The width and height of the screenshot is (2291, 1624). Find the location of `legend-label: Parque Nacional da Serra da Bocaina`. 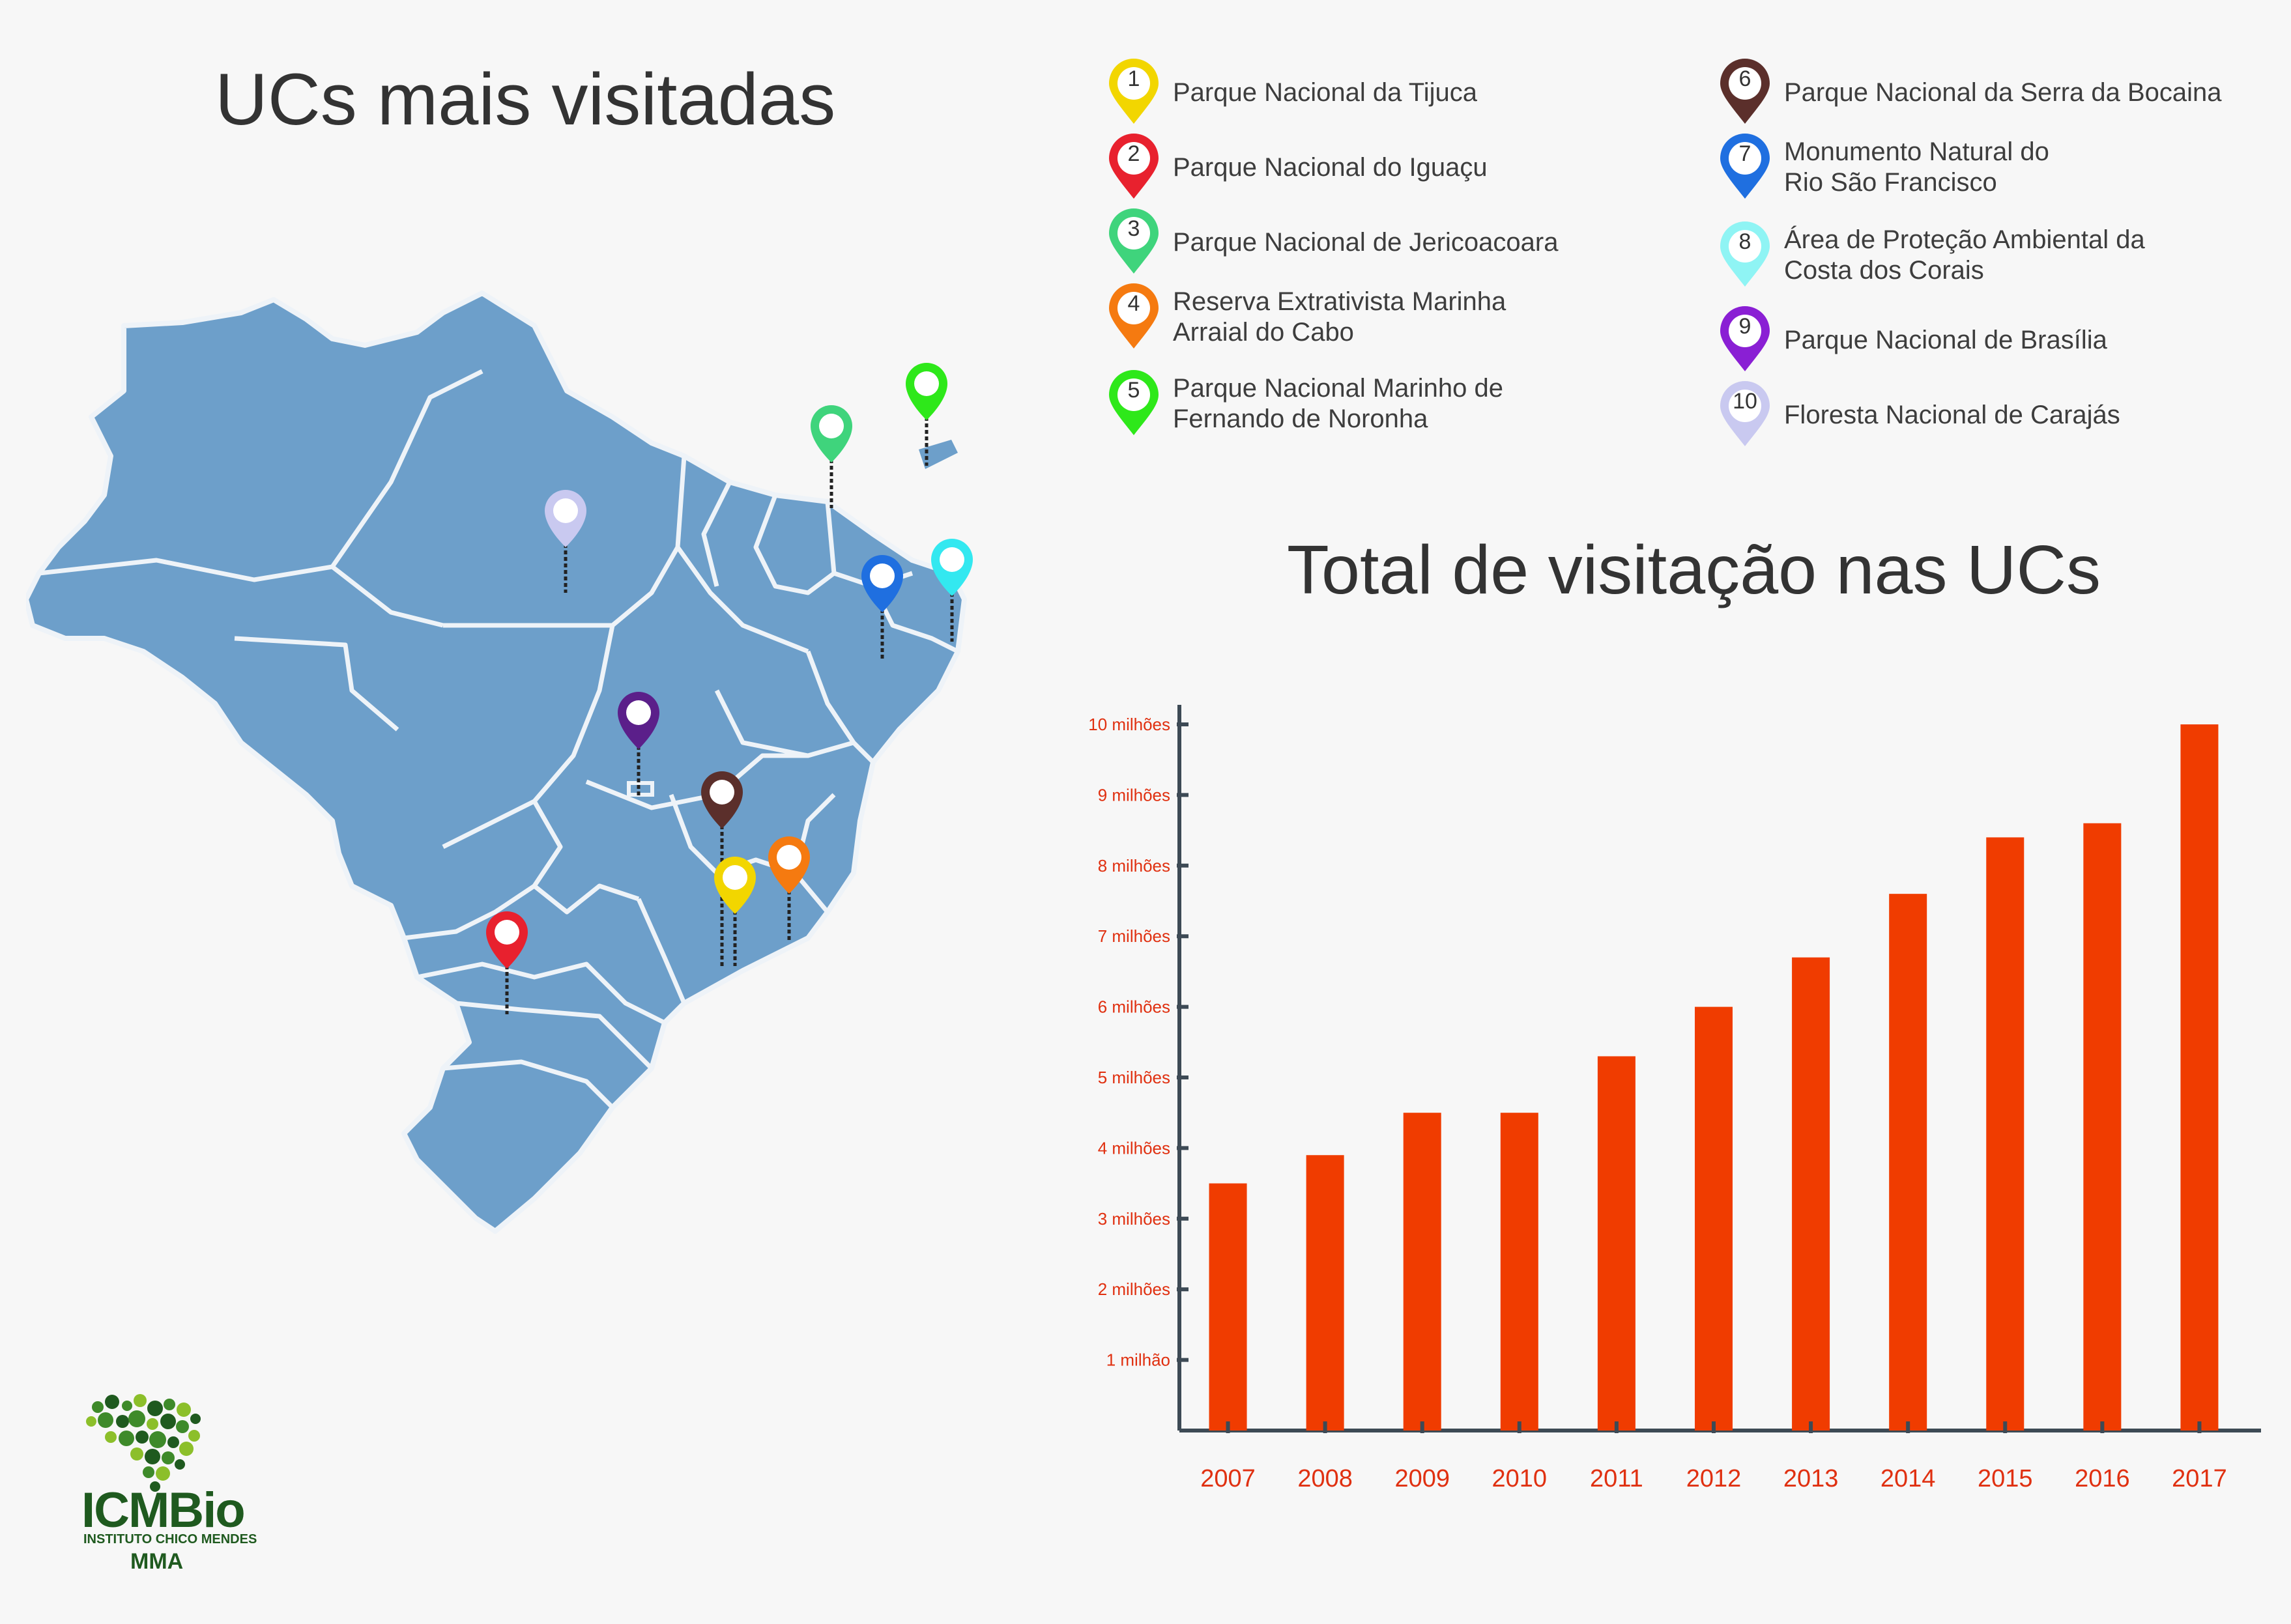

legend-label: Parque Nacional da Serra da Bocaina is located at coordinates (2003, 92).